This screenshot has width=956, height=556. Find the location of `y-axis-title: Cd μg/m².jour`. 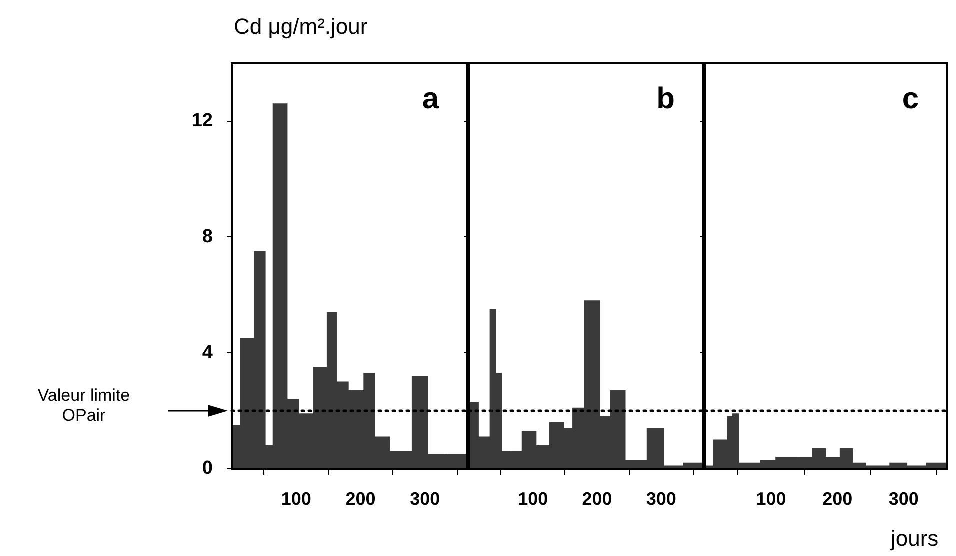

y-axis-title: Cd μg/m².jour is located at coordinates (301, 27).